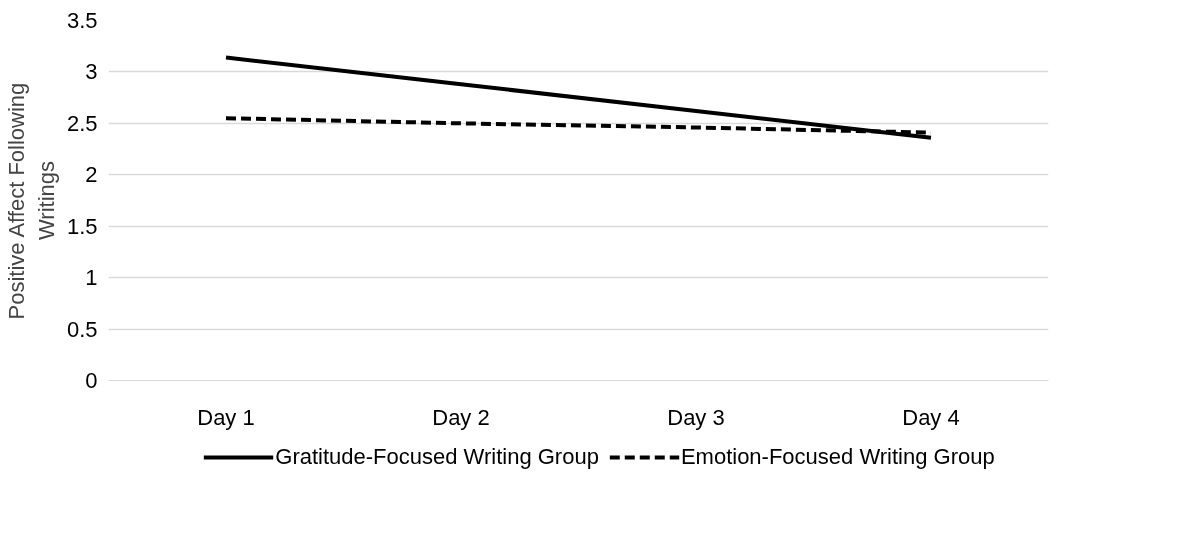  Describe the element at coordinates (696, 417) in the screenshot. I see `x-tick-label: Day 3` at that location.